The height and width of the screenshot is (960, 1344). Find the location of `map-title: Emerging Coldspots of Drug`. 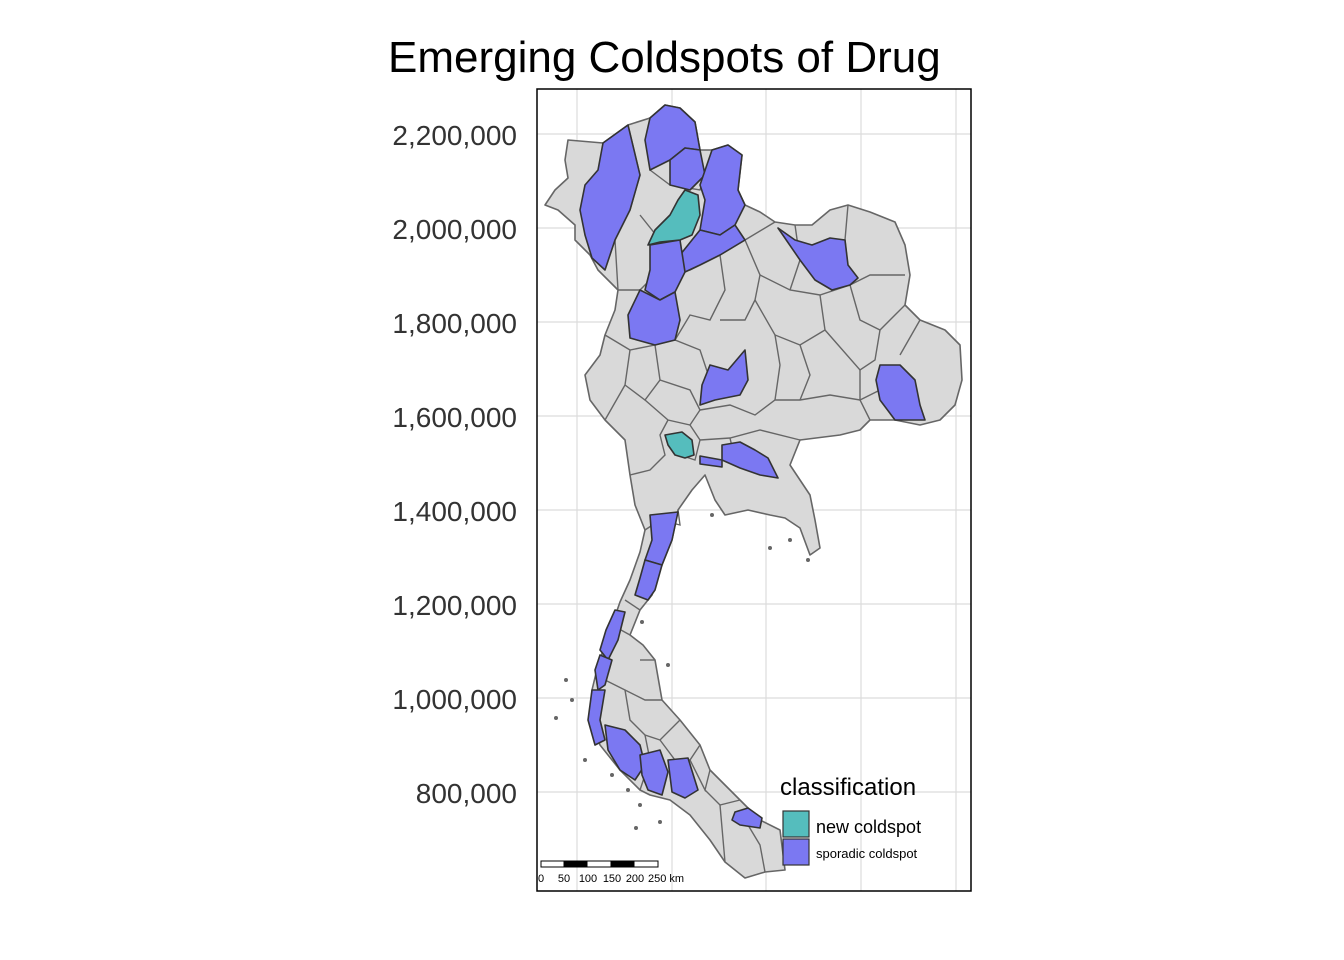

map-title: Emerging Coldspots of Drug is located at coordinates (664, 57).